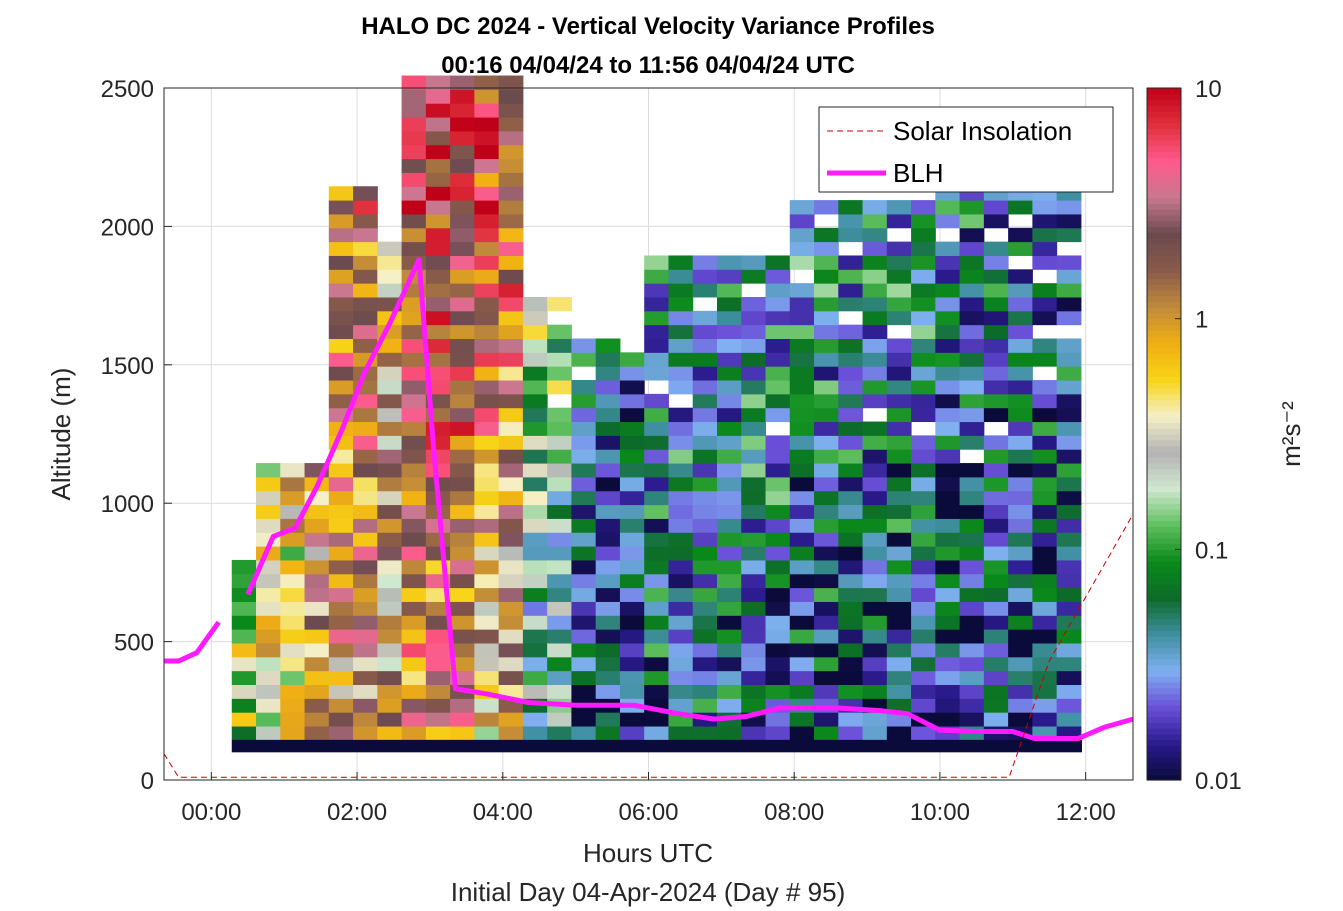  What do you see at coordinates (1211, 550) in the screenshot?
I see `colorbar-tick-label: 0.1` at bounding box center [1211, 550].